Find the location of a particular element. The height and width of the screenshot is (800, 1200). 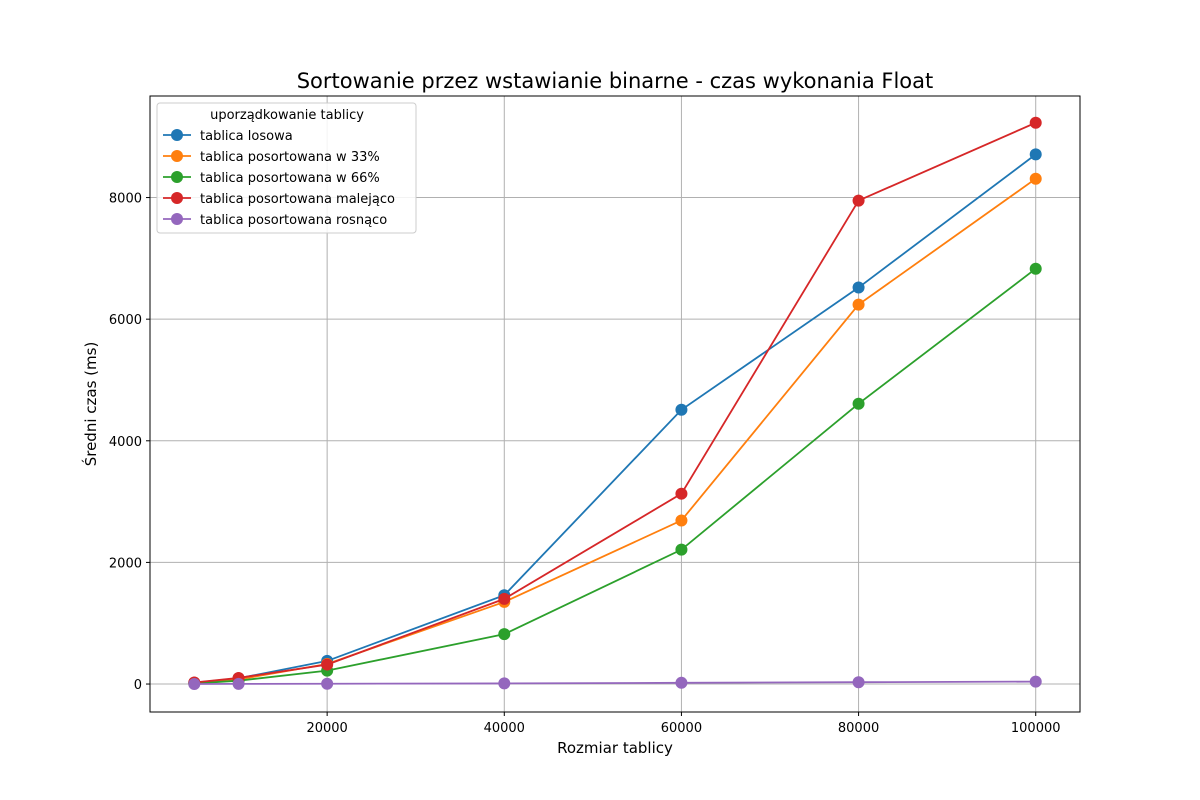

legend-item: tablica posortowana w 66% is located at coordinates (271, 178).